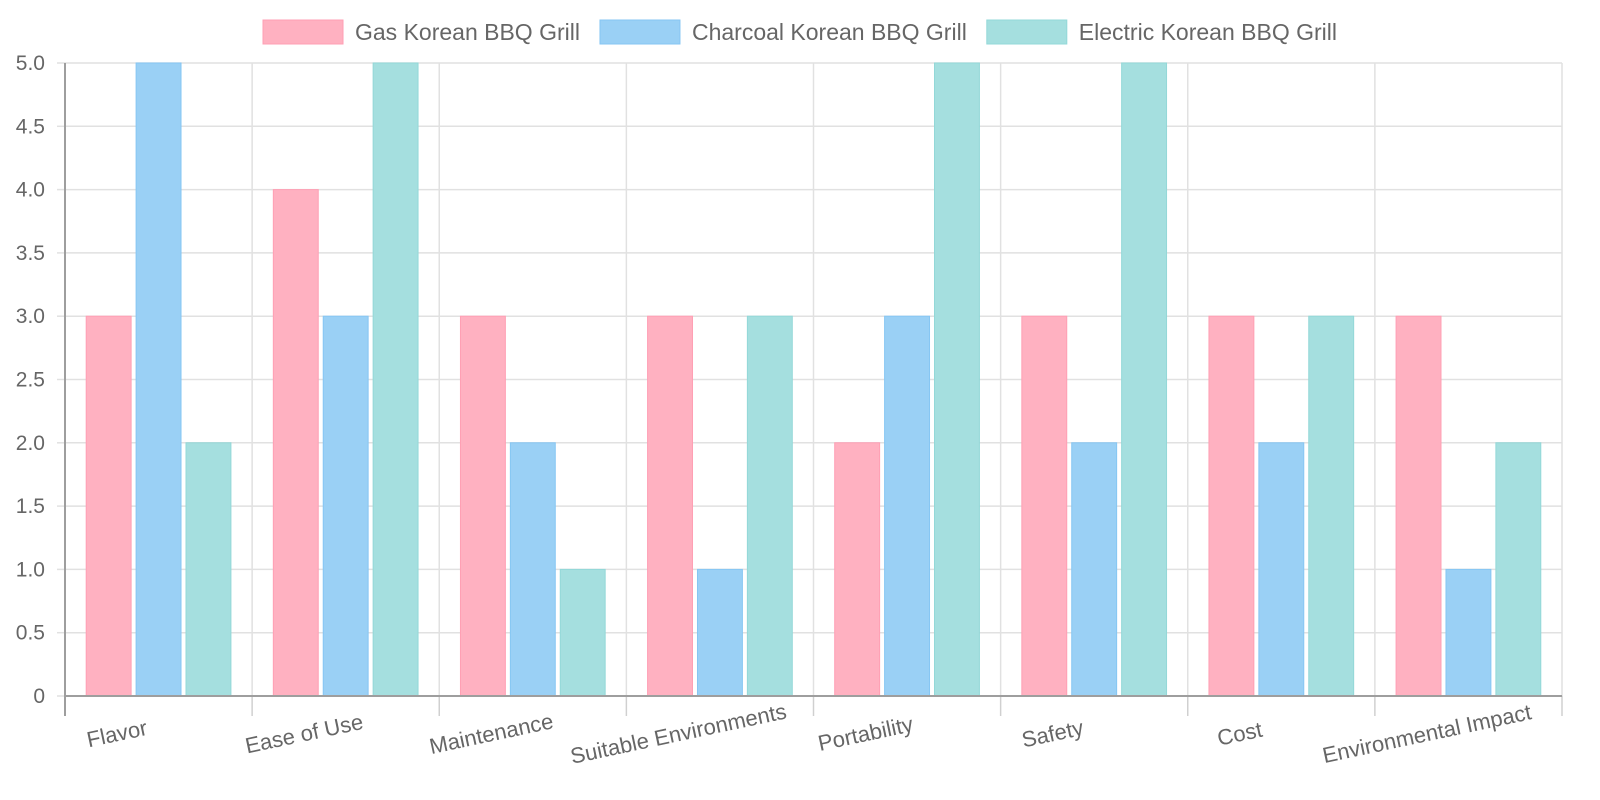  What do you see at coordinates (866, 733) in the screenshot?
I see `x-tick-label: Portability` at bounding box center [866, 733].